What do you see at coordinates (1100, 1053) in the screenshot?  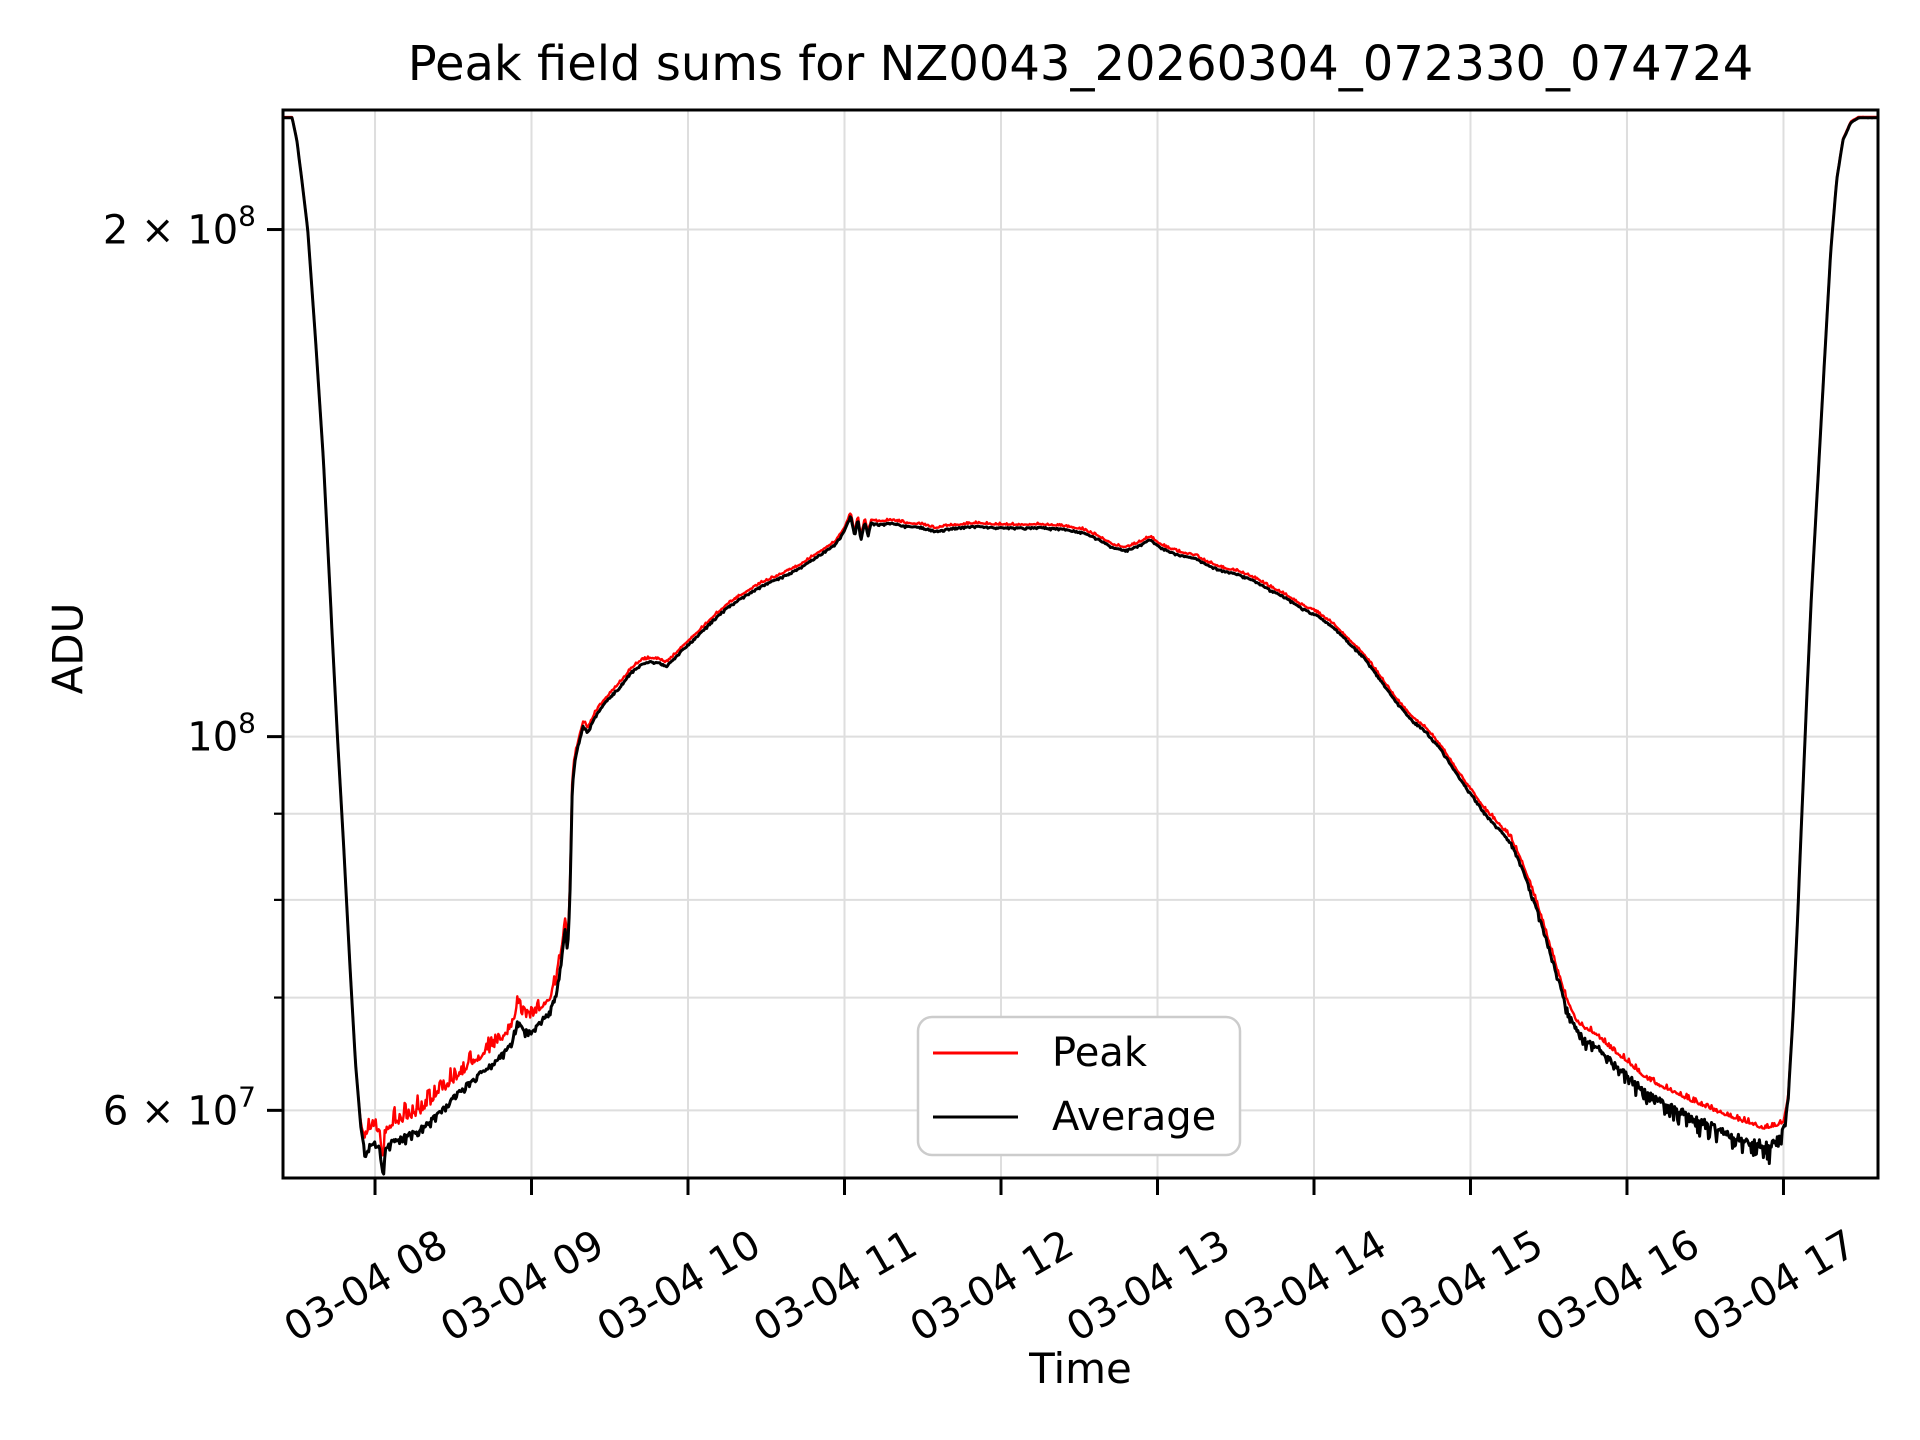 I see `legend-peak-label: Peak` at bounding box center [1100, 1053].